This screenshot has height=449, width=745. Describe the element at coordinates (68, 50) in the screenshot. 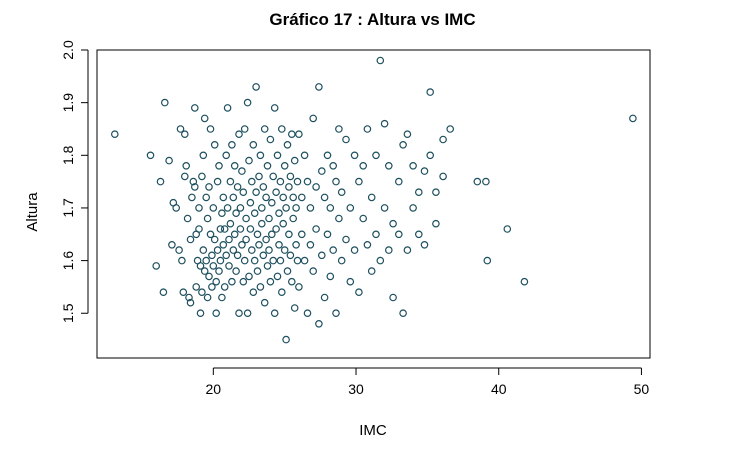

I see `y-tick-label: 2.0` at that location.